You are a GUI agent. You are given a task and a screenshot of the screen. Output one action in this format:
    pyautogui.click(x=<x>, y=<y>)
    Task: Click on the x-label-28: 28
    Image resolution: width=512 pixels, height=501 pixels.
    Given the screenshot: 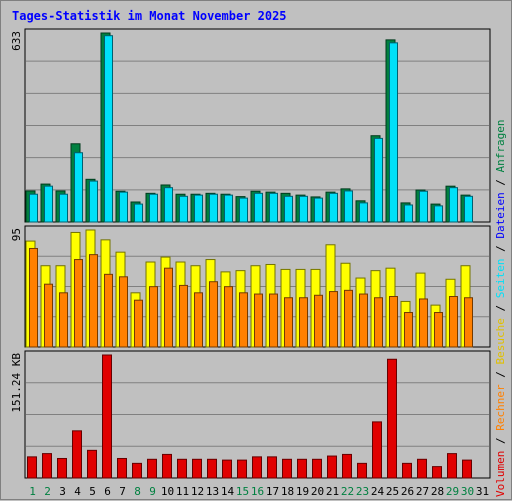 What is the action you would take?
    pyautogui.click(x=437, y=491)
    